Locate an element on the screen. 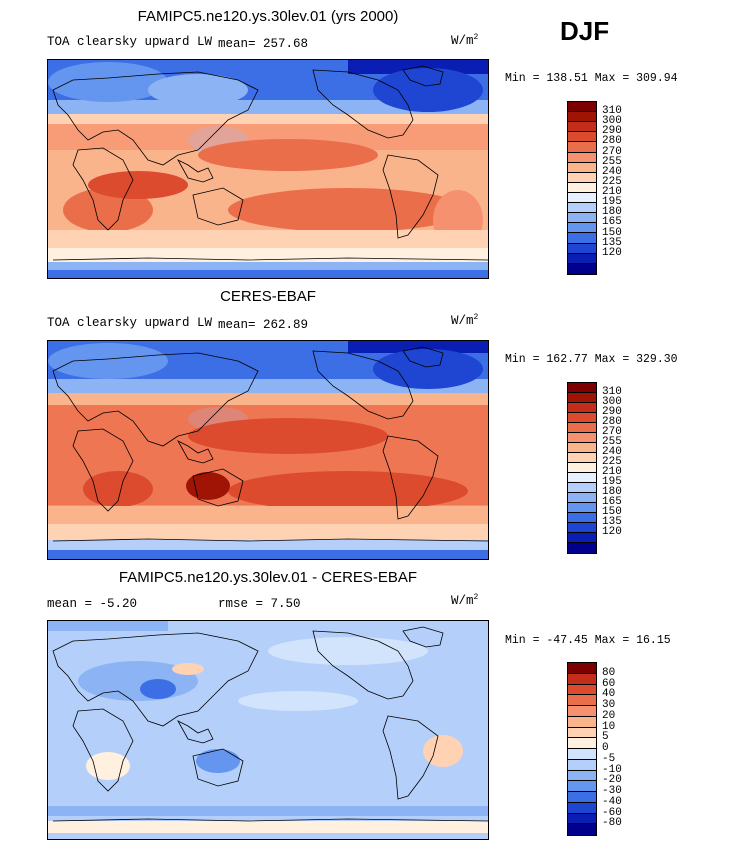 The height and width of the screenshot is (852, 733). panel2-variable: TOA clearsky upward LW is located at coordinates (130, 323).